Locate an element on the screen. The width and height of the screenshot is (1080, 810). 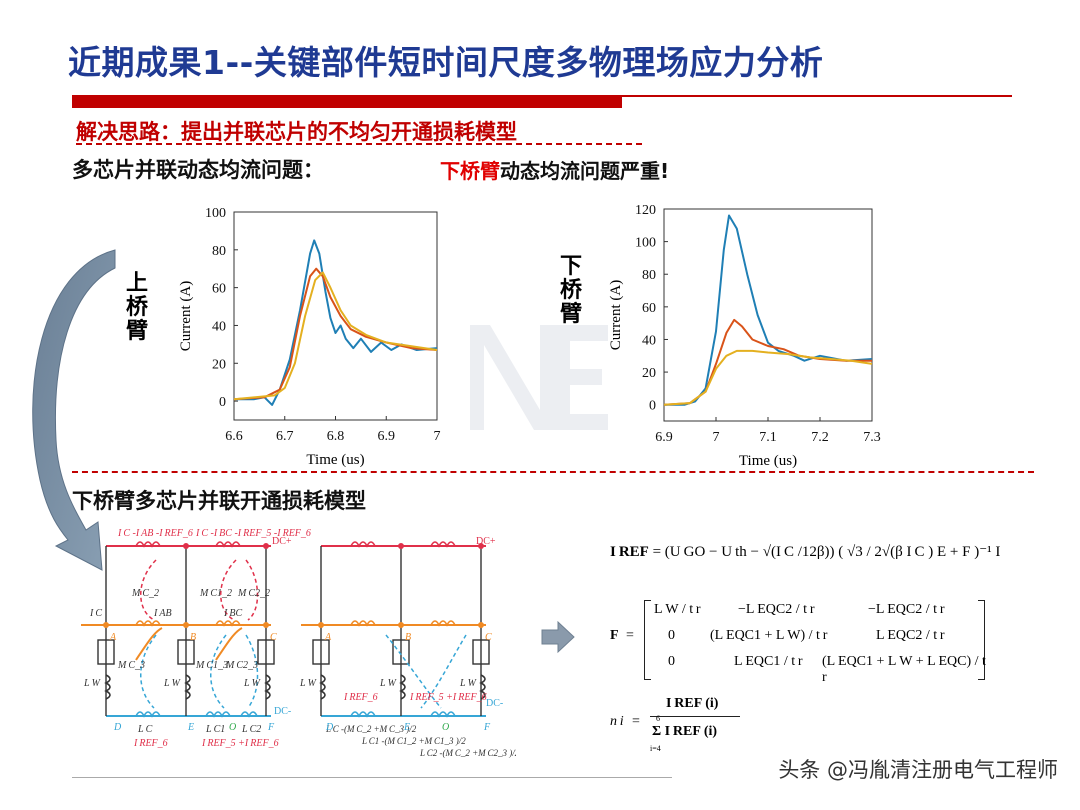
finding-text: 动态均流问题严重! is located at coordinates (585, 171).